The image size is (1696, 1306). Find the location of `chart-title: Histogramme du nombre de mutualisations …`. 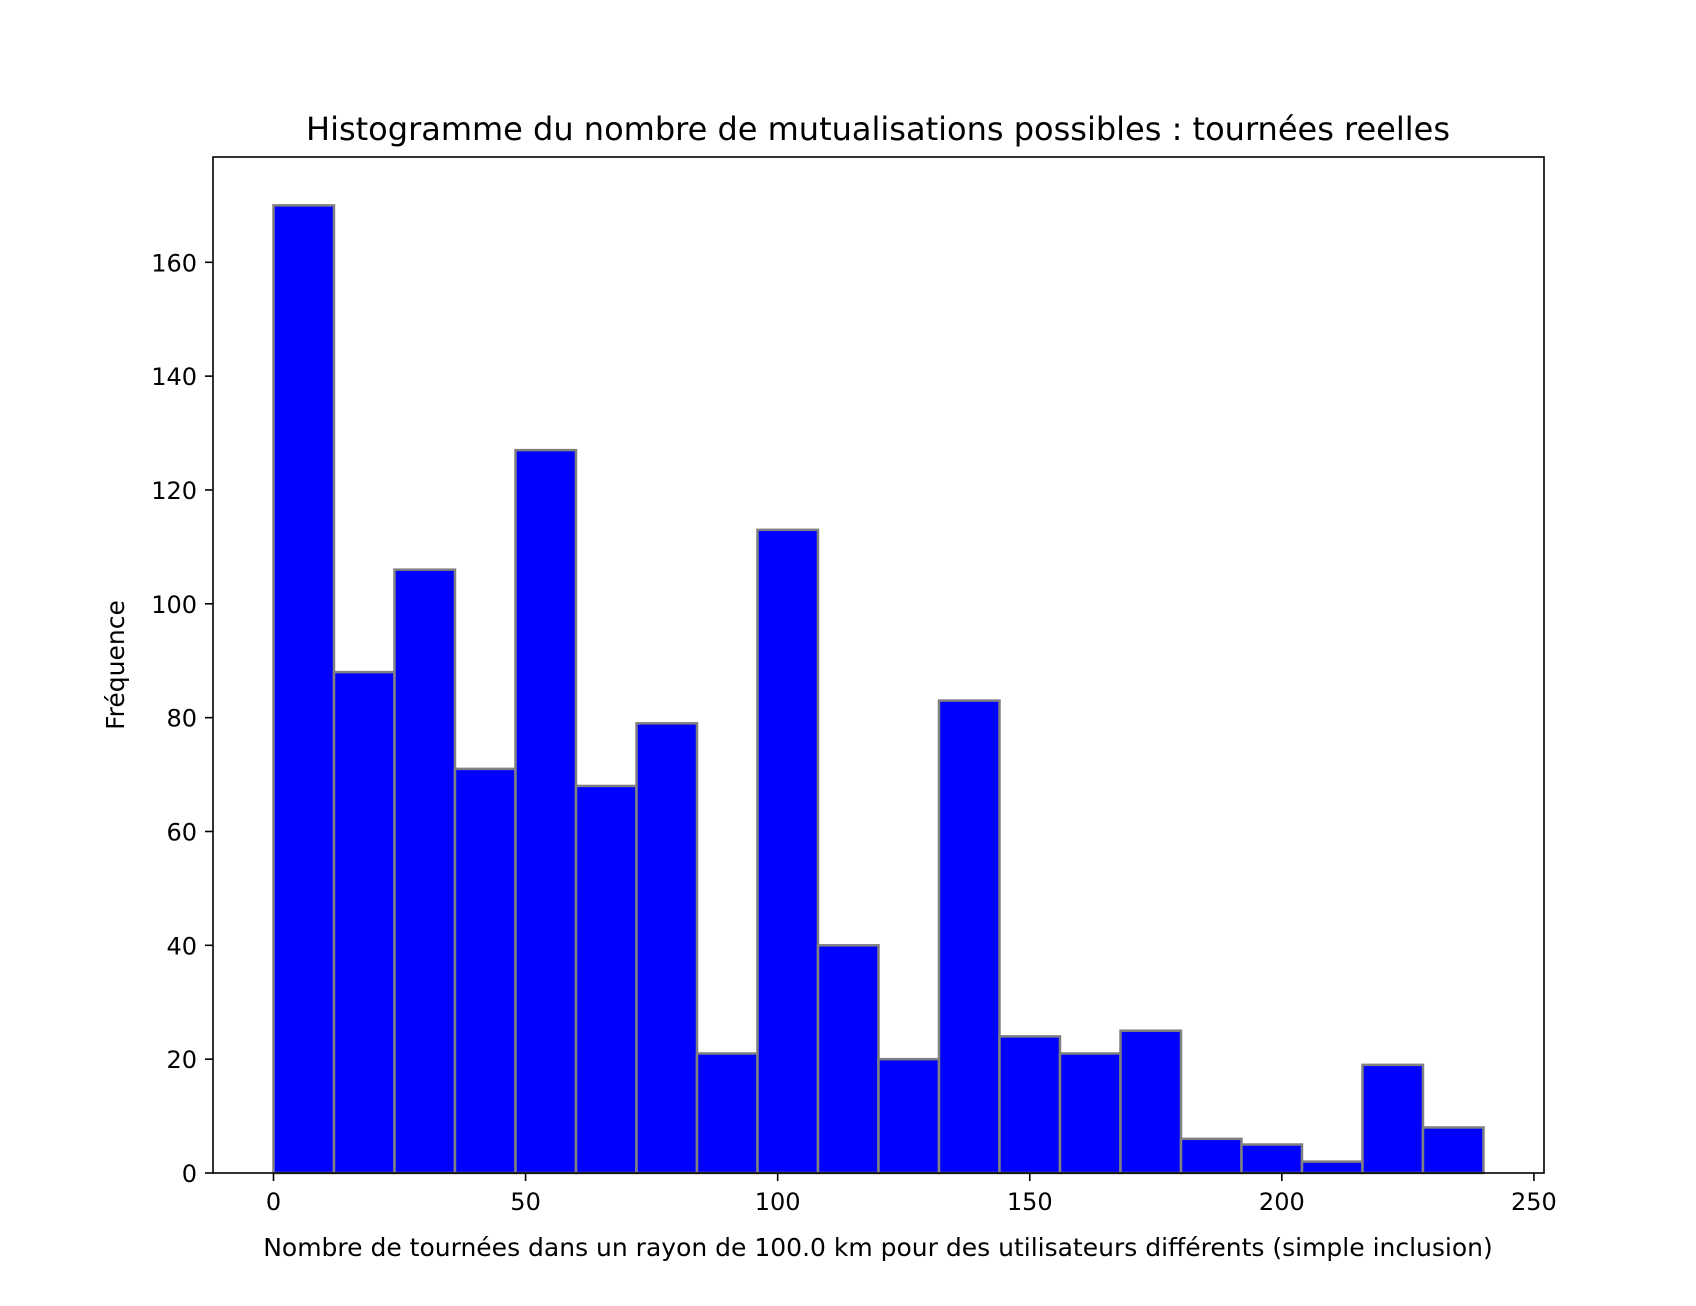

chart-title: Histogramme du nombre de mutualisations … is located at coordinates (878, 129).